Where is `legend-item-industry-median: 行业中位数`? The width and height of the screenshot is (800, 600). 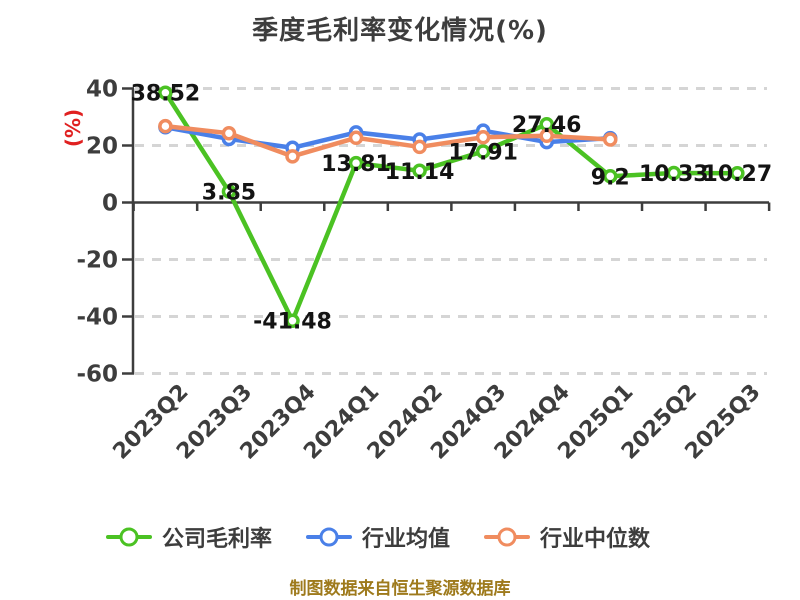 legend-item-industry-median: 行业中位数 is located at coordinates (567, 537).